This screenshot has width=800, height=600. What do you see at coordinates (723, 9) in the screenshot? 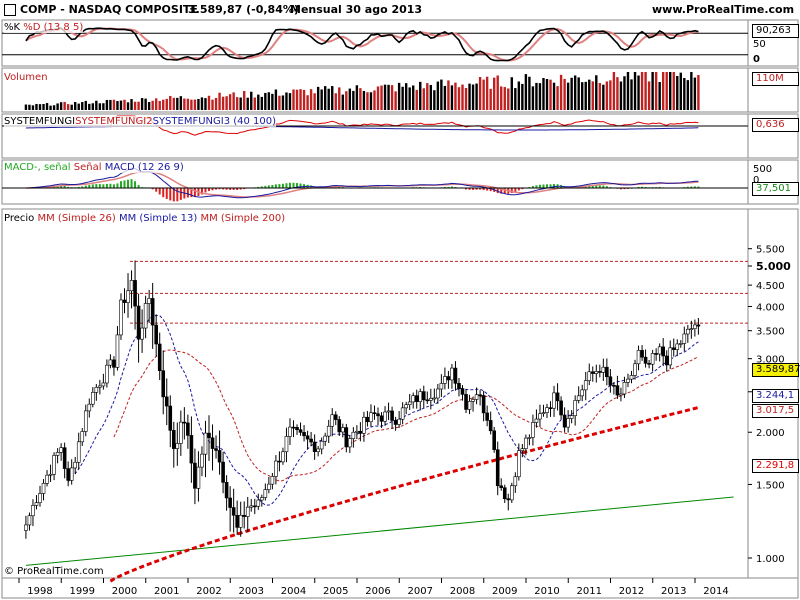
I see `site-url: www.ProRealTime.com` at bounding box center [723, 9].